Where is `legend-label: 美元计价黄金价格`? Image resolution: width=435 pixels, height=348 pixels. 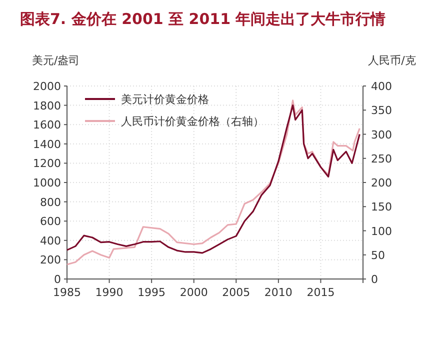 legend-label: 美元计价黄金价格 is located at coordinates (165, 99).